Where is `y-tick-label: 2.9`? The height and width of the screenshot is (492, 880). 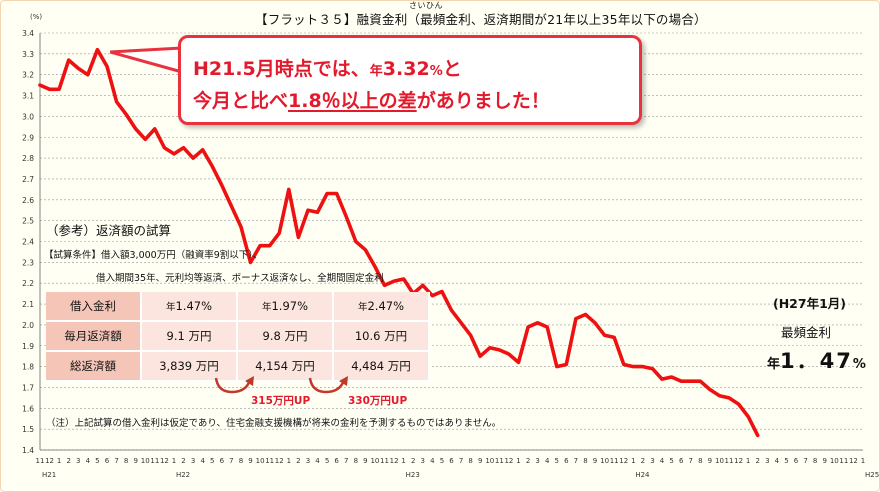 y-tick-label: 2.9 is located at coordinates (28, 137).